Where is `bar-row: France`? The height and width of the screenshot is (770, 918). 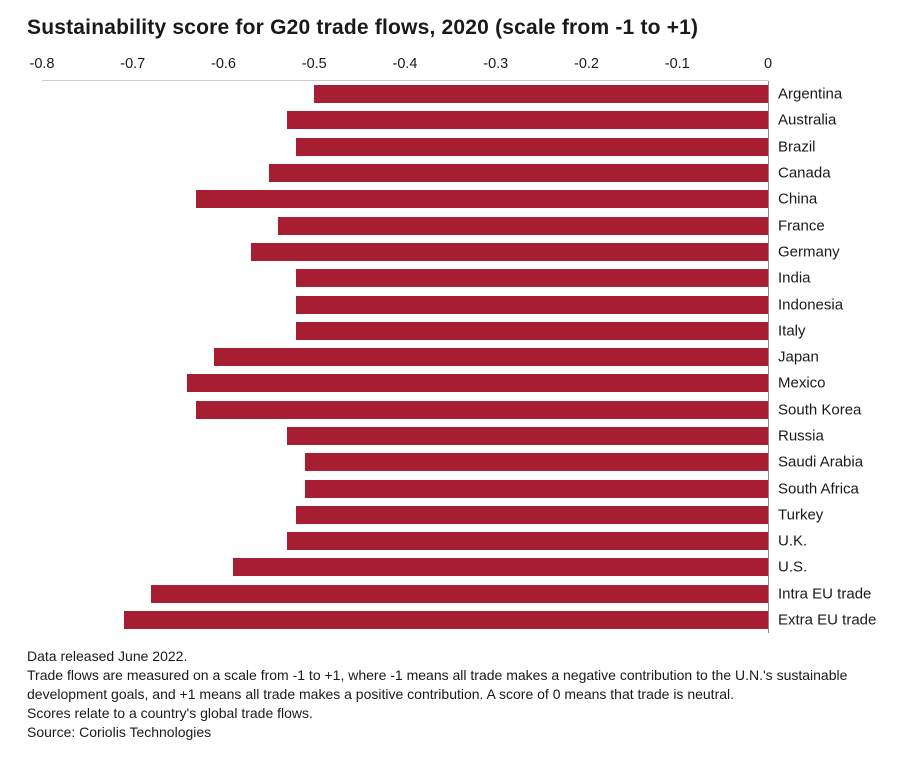
bar-row: France is located at coordinates (433, 225).